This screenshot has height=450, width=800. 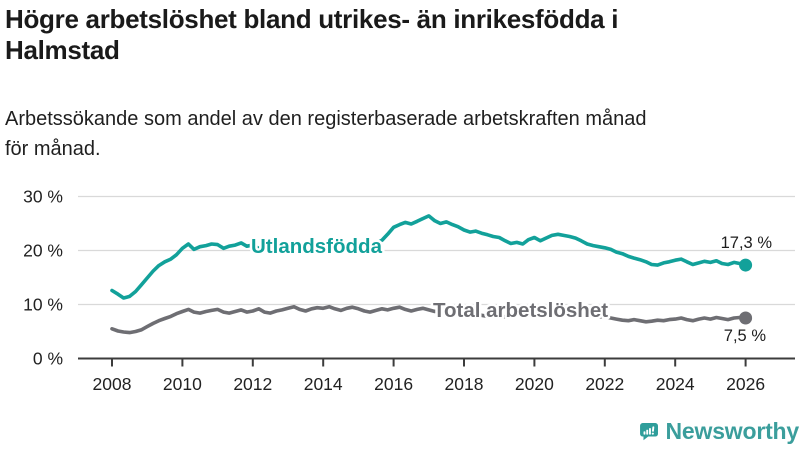 What do you see at coordinates (464, 384) in the screenshot?
I see `x-axis-label: 2018` at bounding box center [464, 384].